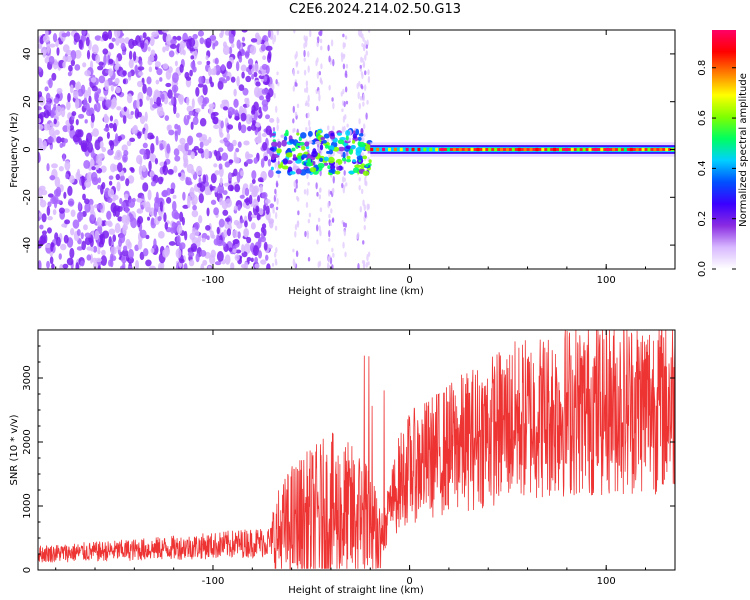  I want to click on chart-title: C2E6.2024.214.02.50.G13, so click(375, 9).